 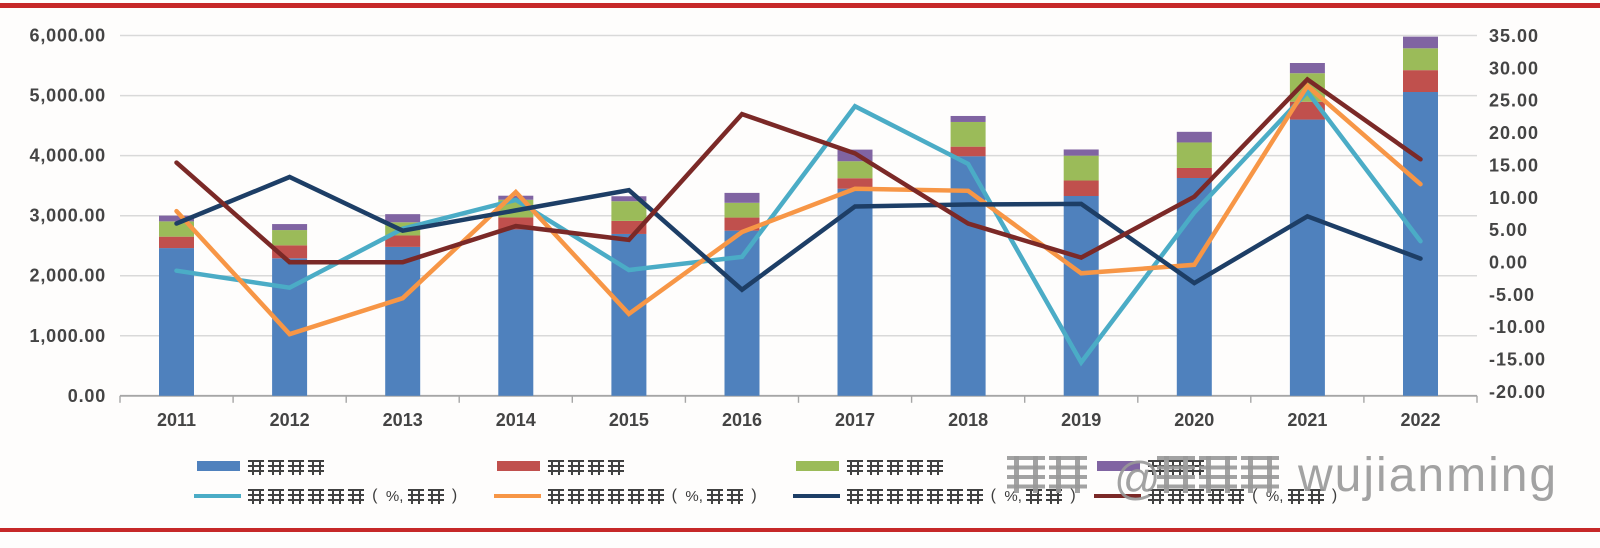 I want to click on svg-text: 2015, so click(x=629, y=420).